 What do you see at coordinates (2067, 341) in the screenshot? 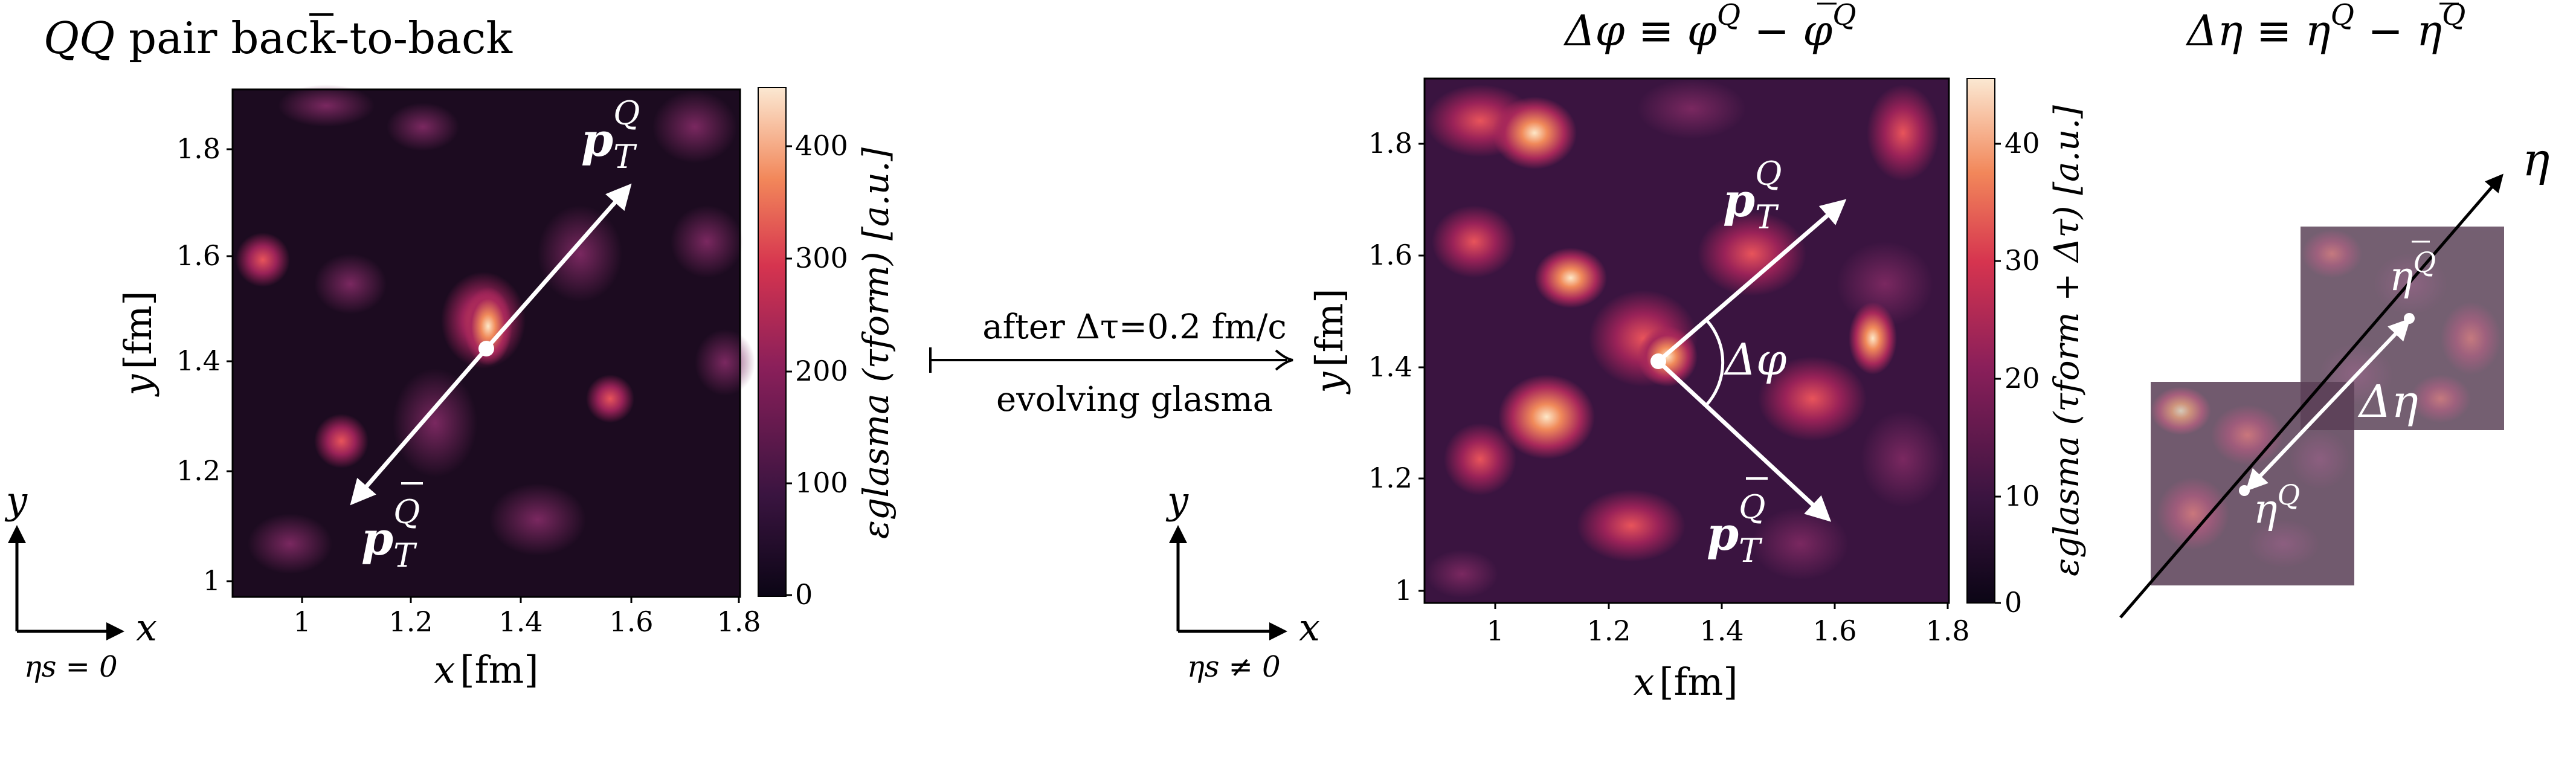
I see `right-colorbar-label: εglasma (τform + Δτ) [a.u.]` at bounding box center [2067, 341].